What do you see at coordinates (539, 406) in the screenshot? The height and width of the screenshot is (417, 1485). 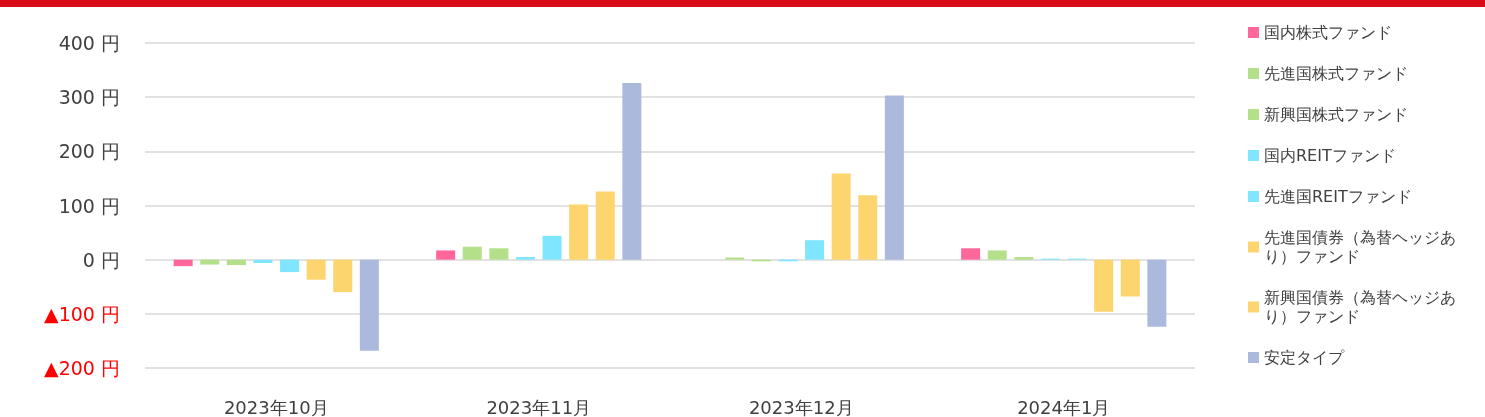 I see `x-tick-label: 2023年11月` at bounding box center [539, 406].